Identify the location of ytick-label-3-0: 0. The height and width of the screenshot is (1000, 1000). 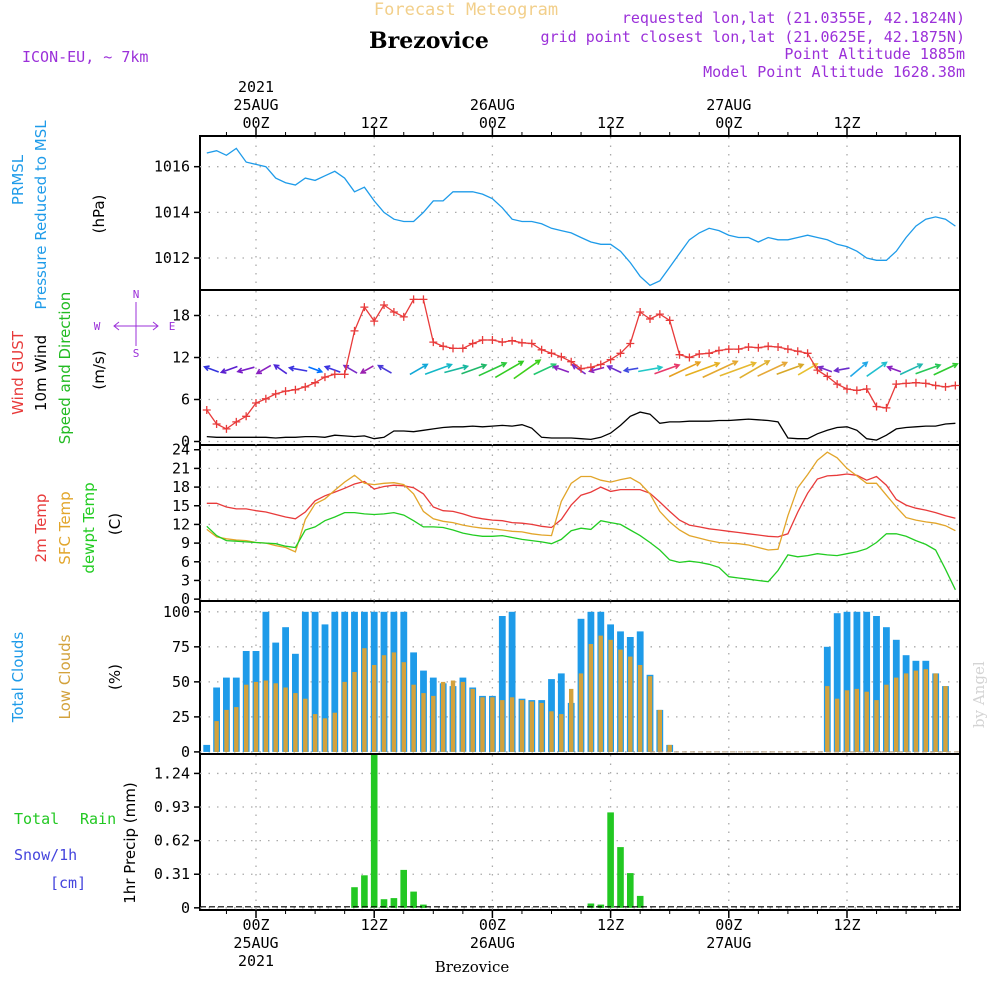
(185, 752).